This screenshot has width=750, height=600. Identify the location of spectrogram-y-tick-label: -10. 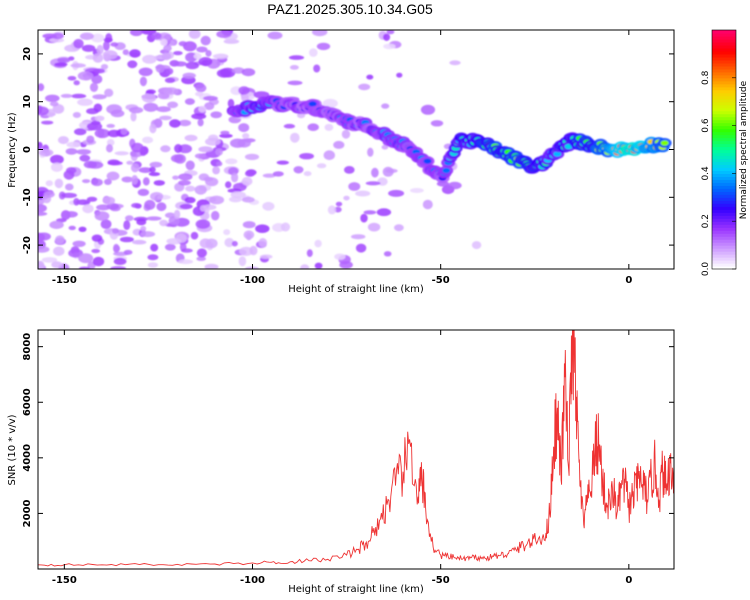
(27, 197).